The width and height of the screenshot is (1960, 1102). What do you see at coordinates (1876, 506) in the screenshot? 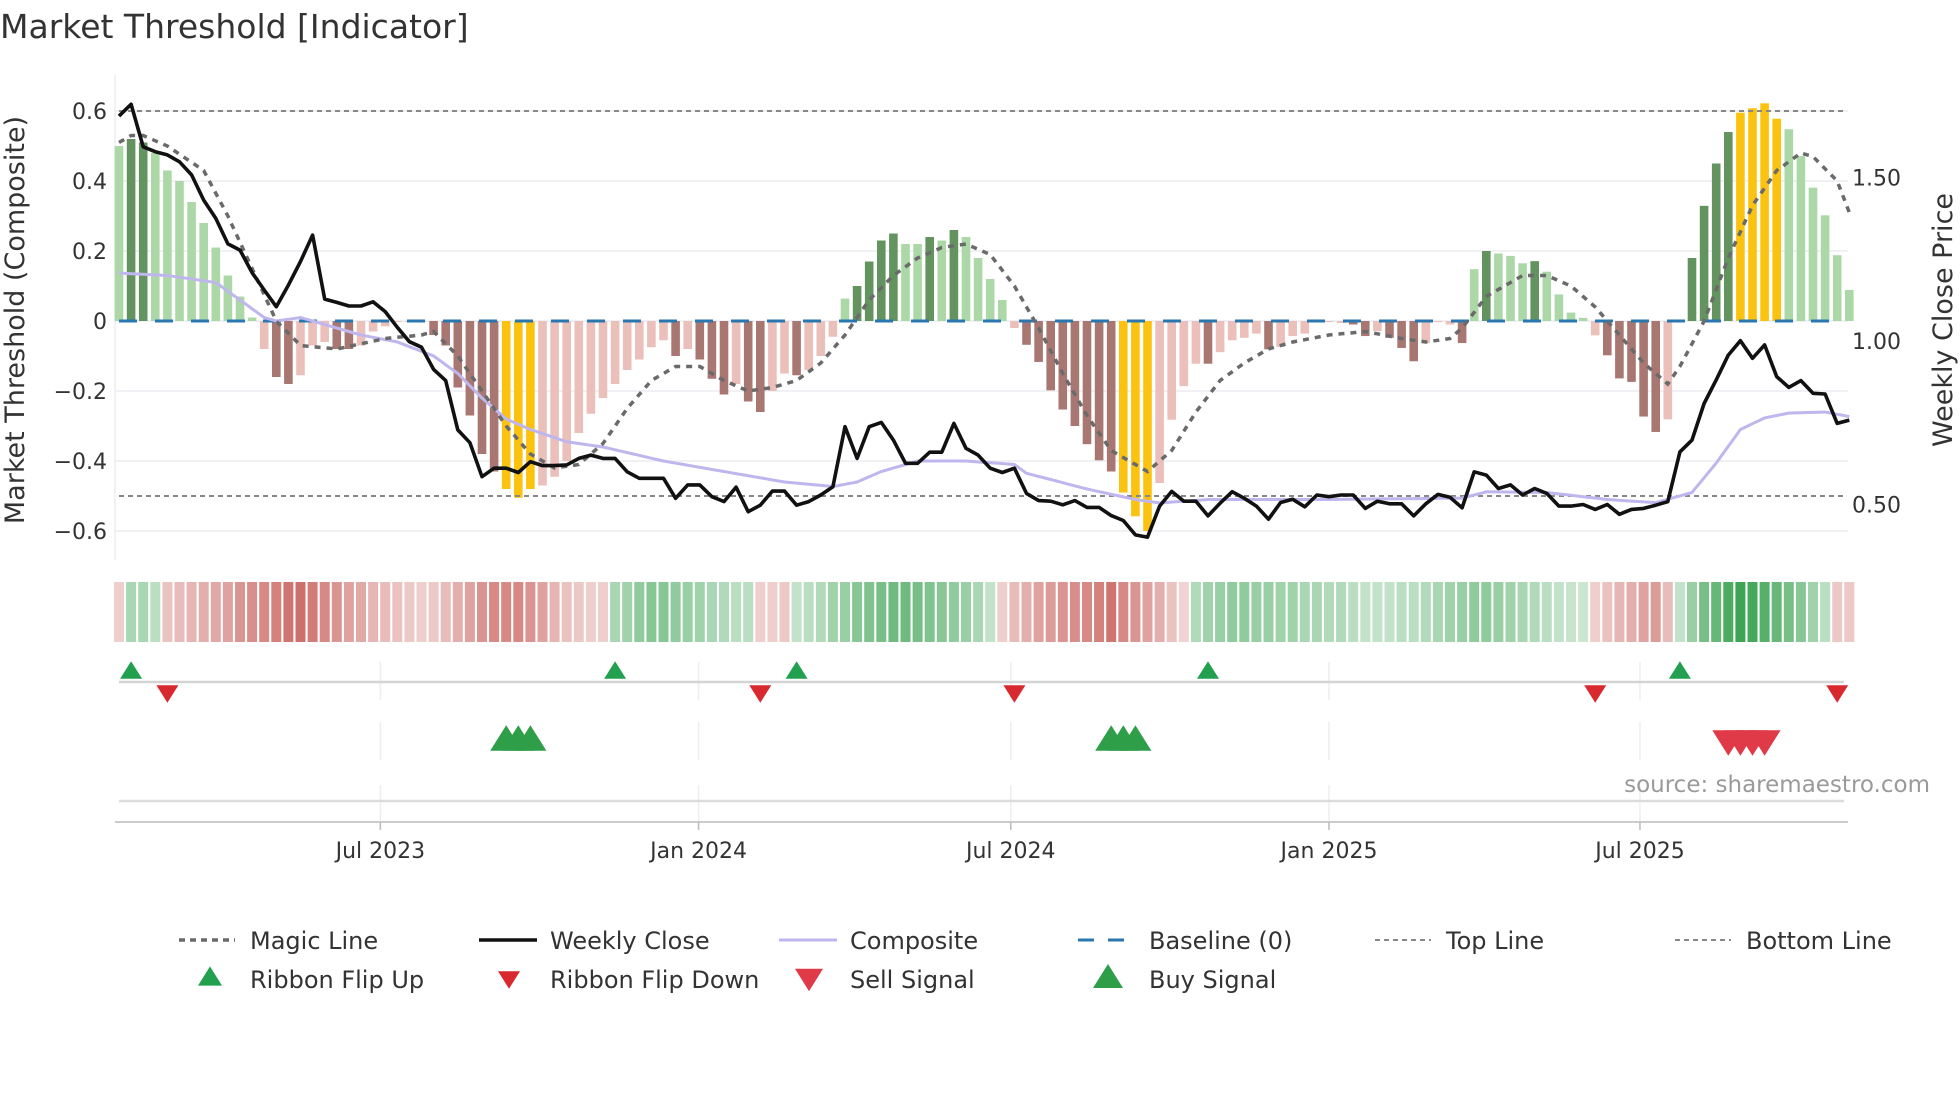
I see `y2-tick-label: 0.50` at bounding box center [1876, 506].